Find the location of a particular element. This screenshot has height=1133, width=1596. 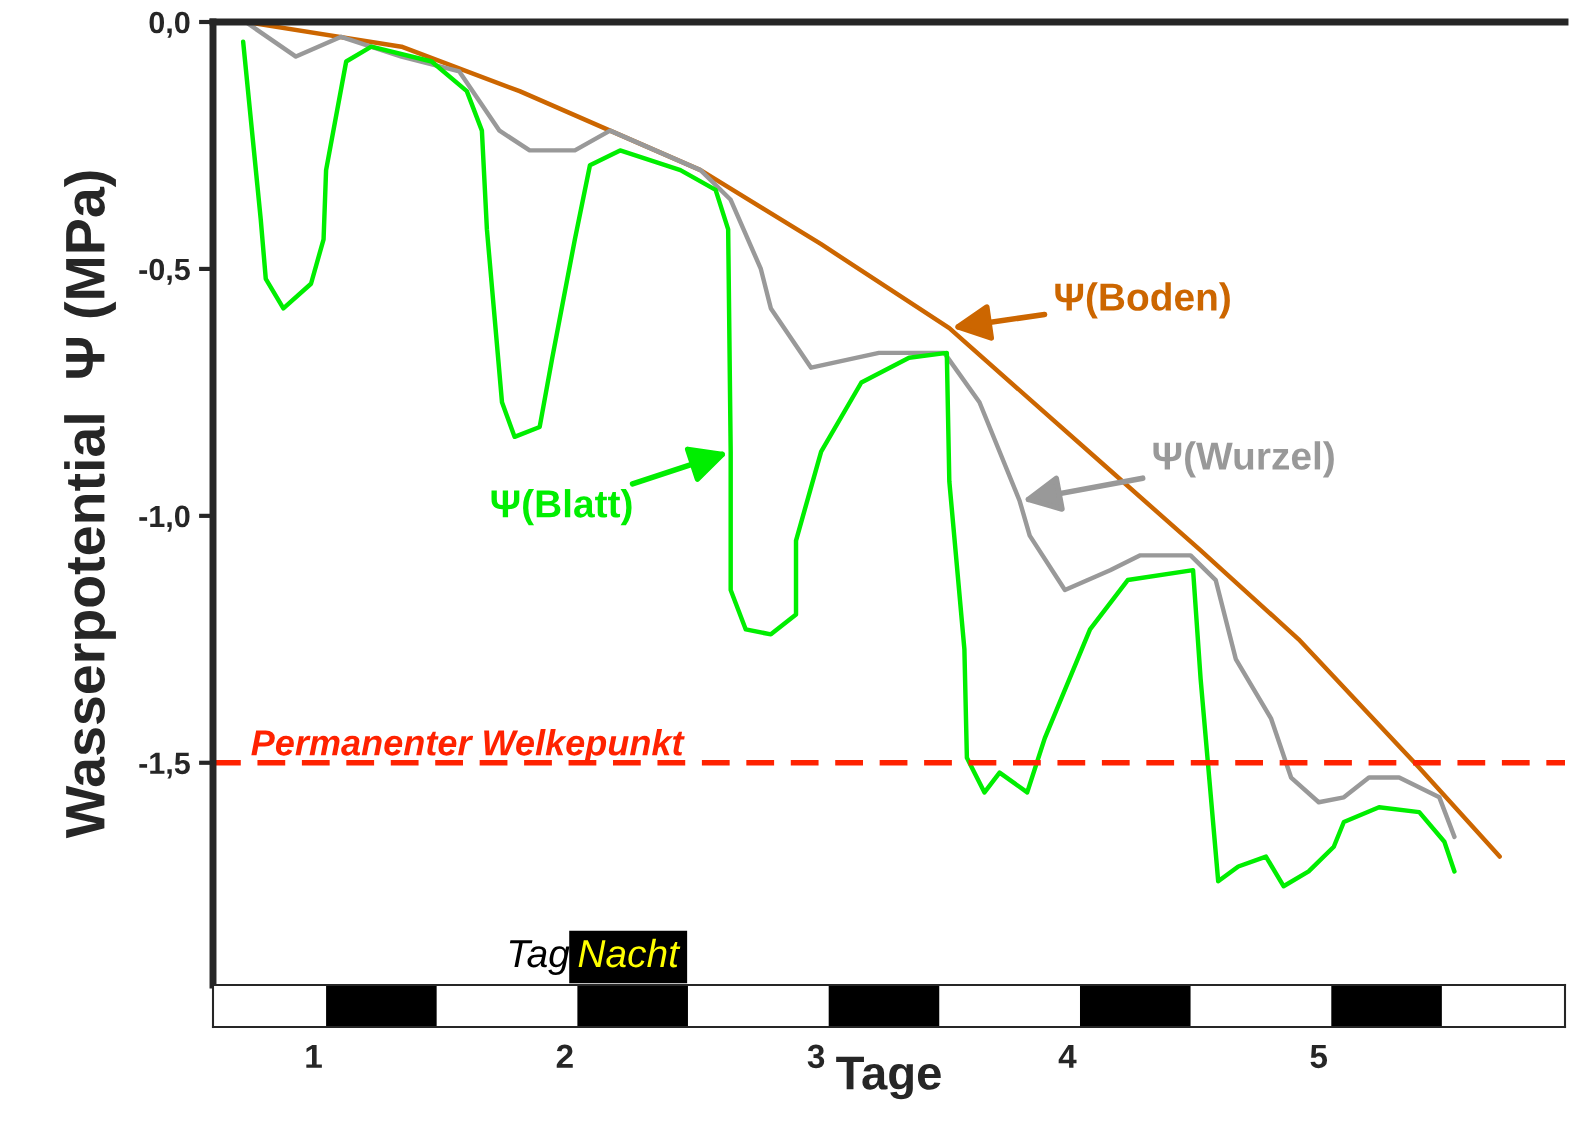

annotation: Nacht is located at coordinates (629, 953).